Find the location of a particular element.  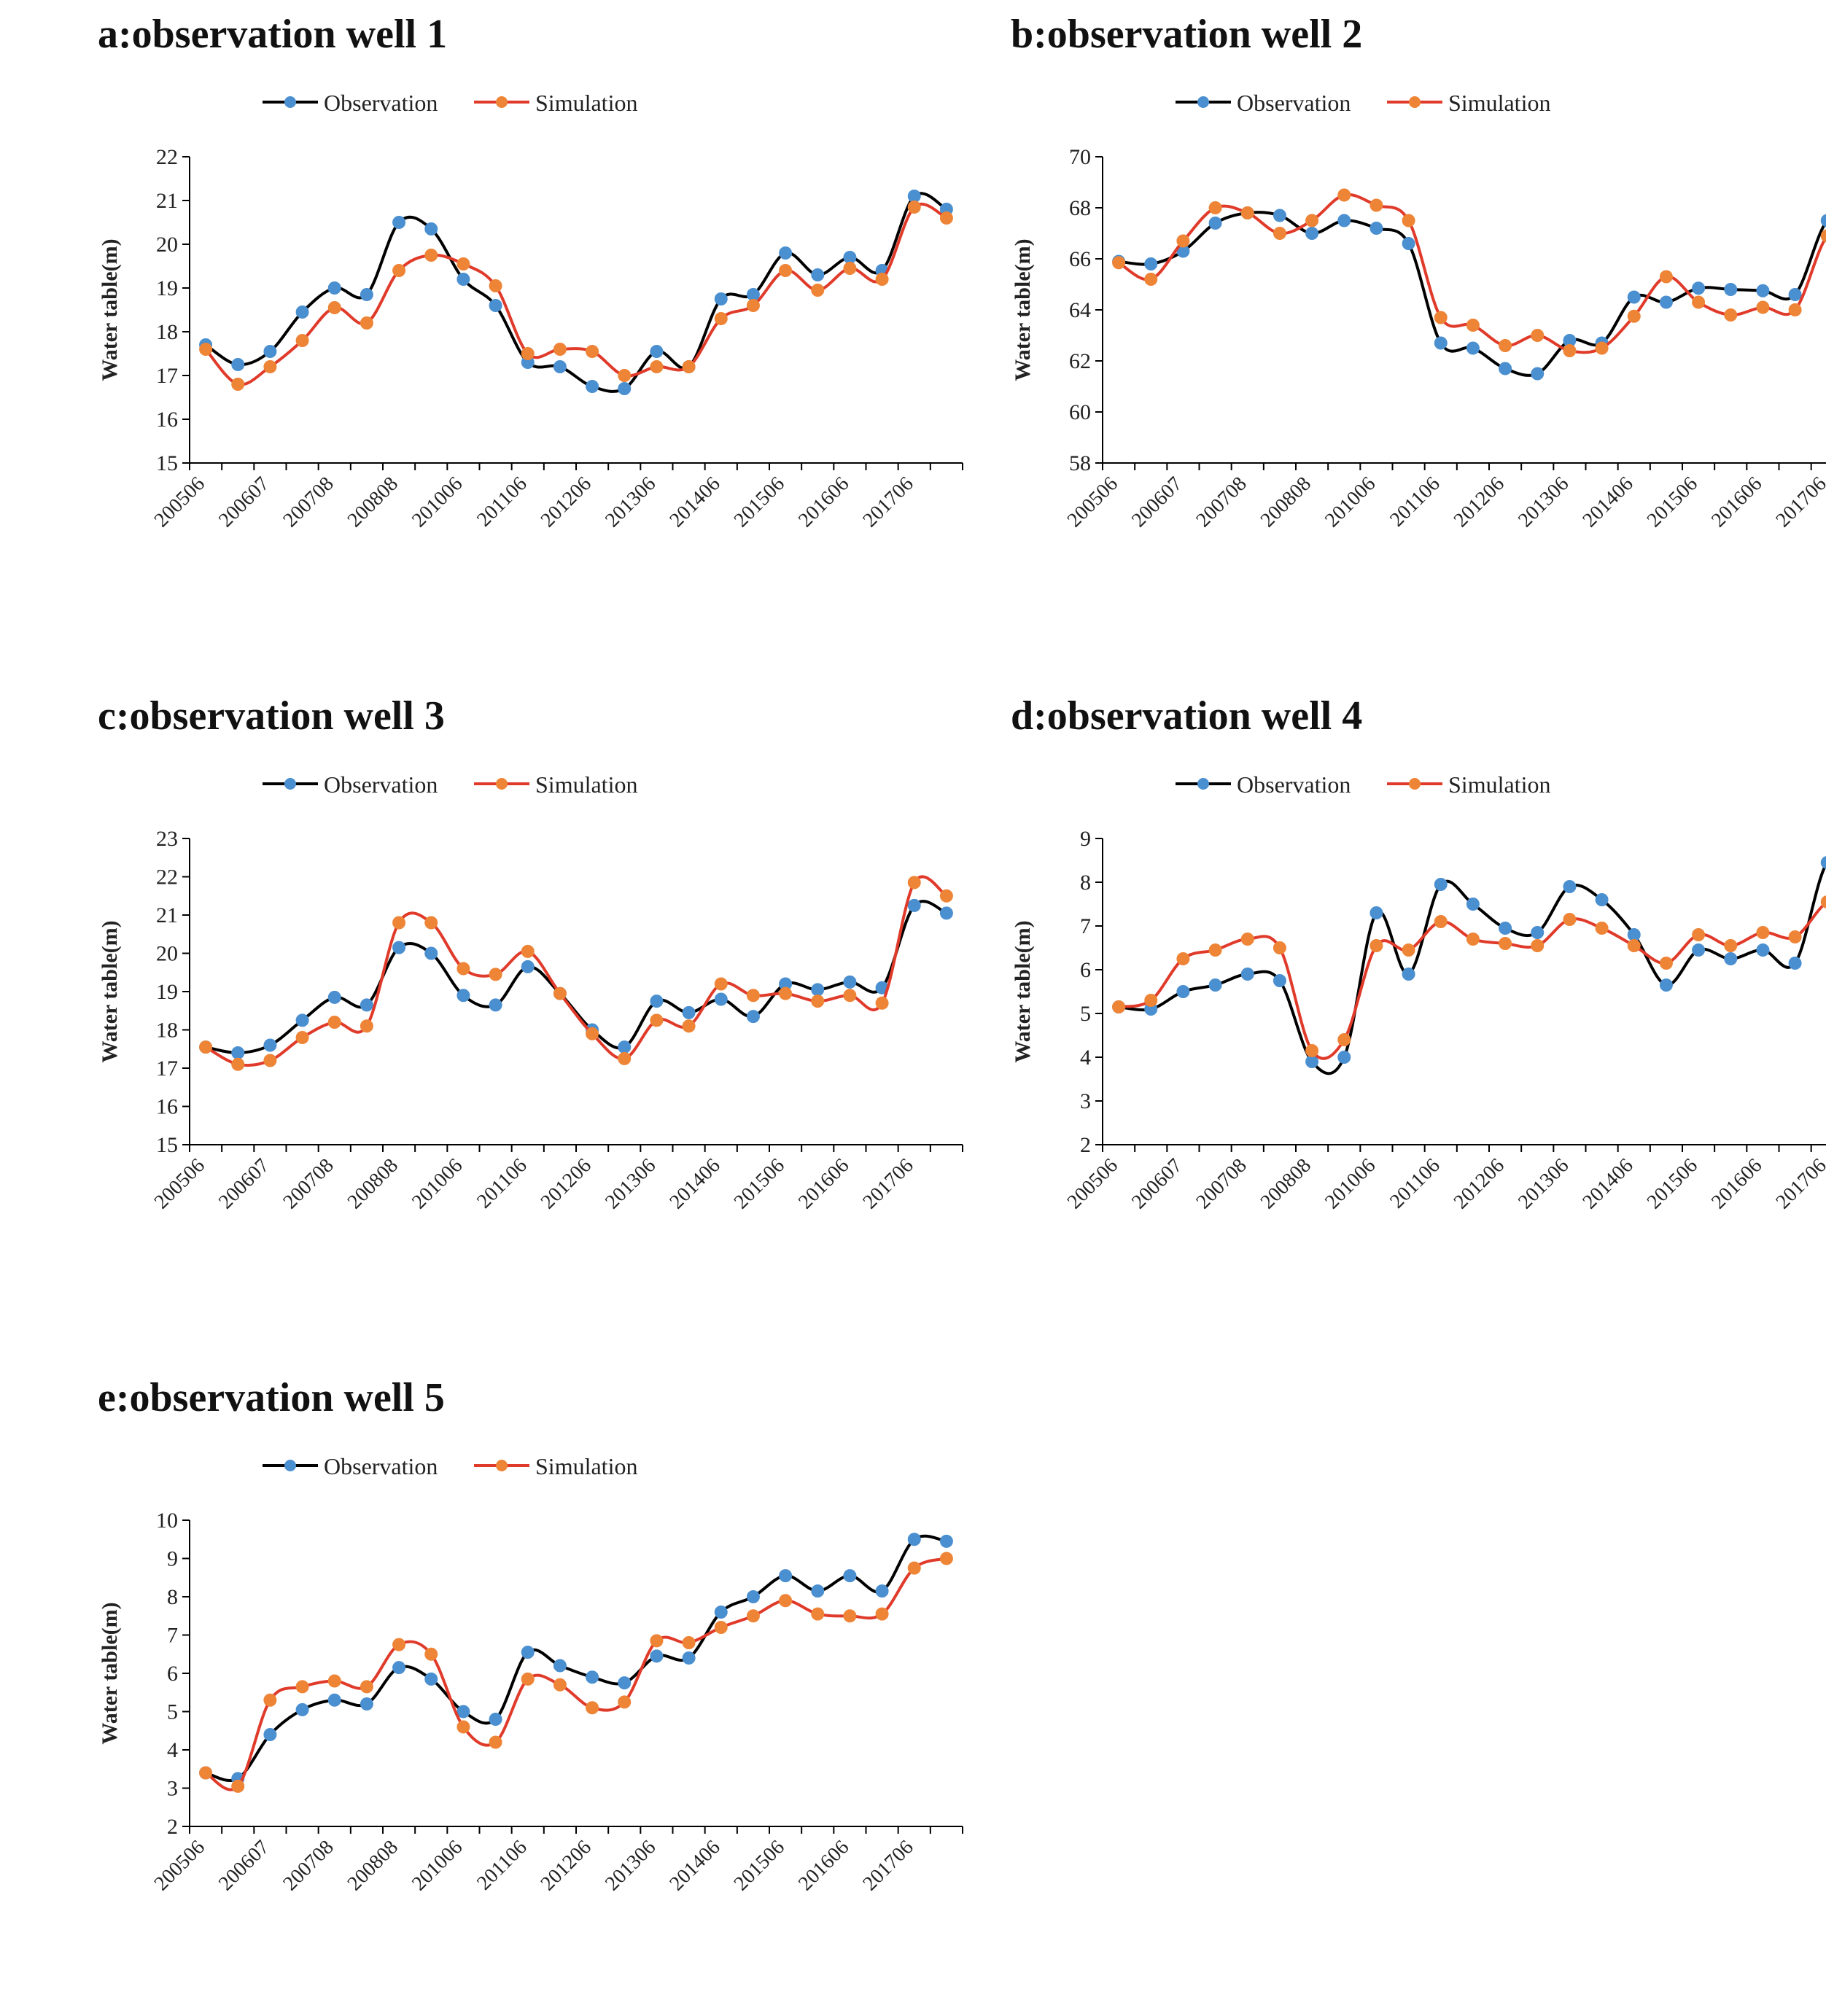

y-tick-label: 9 is located at coordinates (1085, 839).